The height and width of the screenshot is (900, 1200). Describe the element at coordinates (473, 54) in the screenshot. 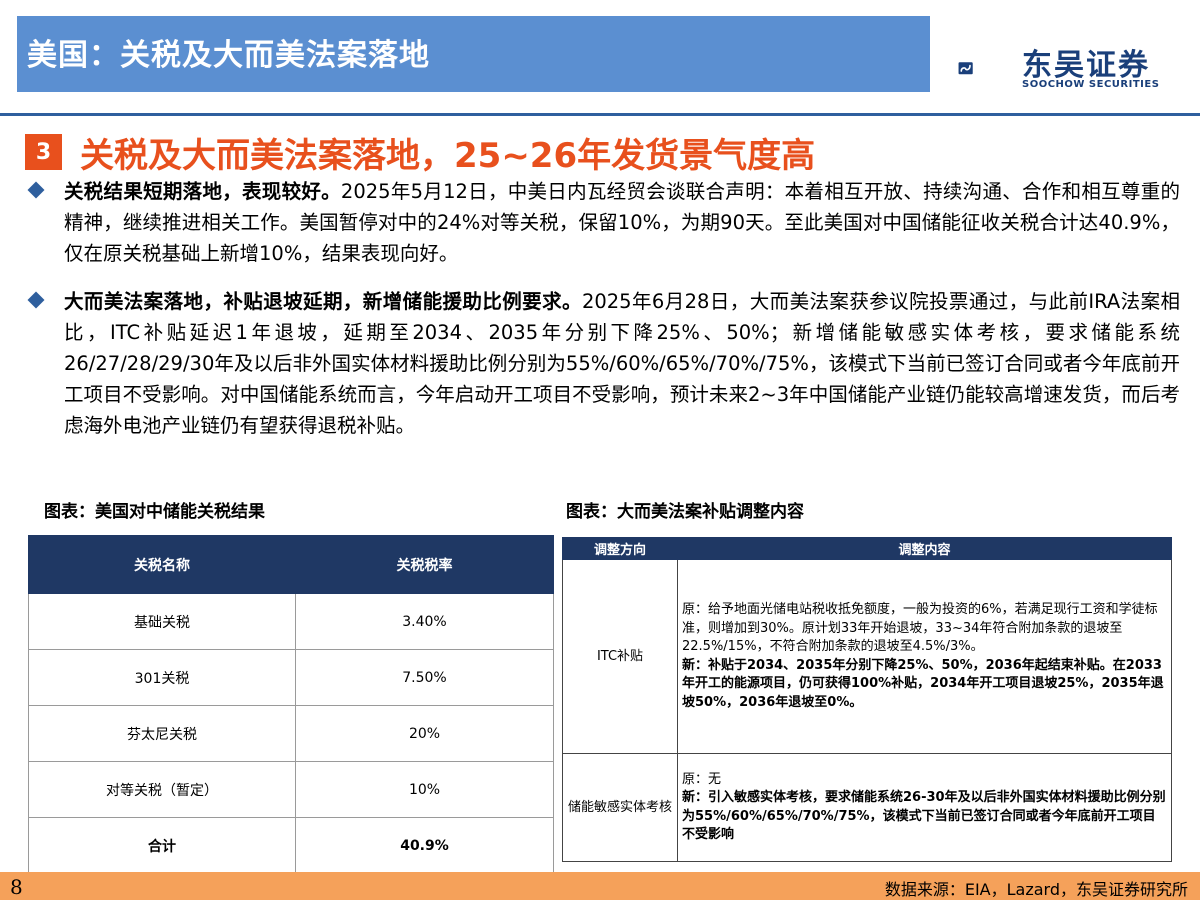

I see `header-band` at that location.